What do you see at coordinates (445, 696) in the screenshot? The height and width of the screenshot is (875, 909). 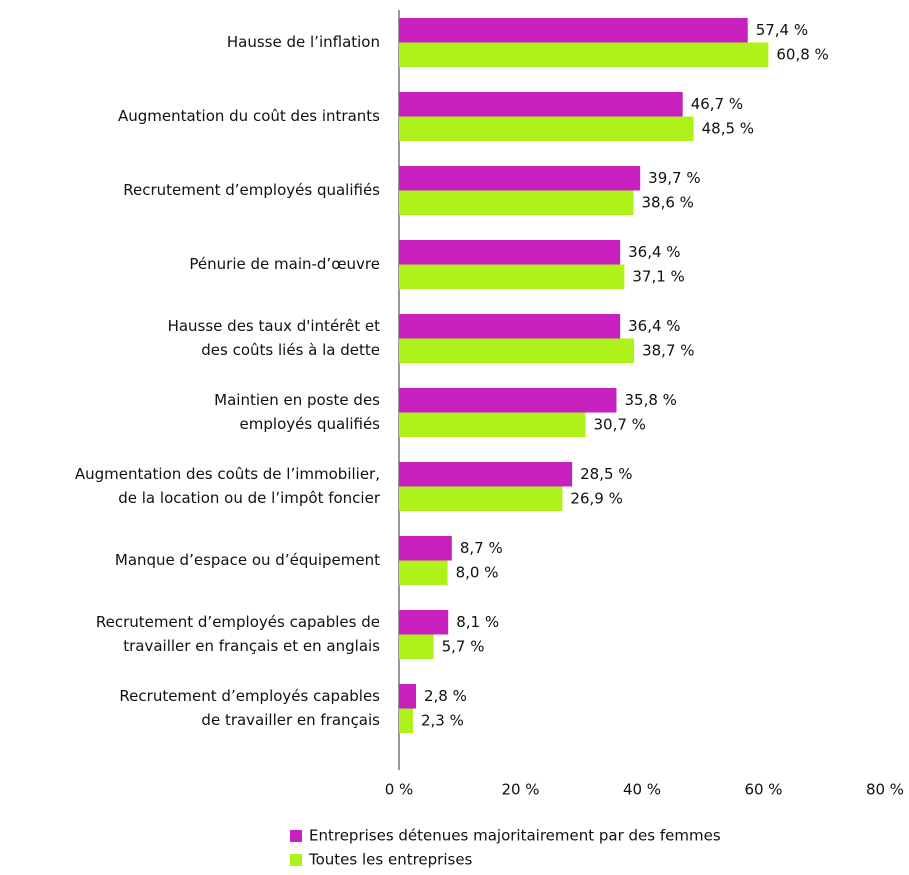 I see `value-label: 2,8 %` at bounding box center [445, 696].